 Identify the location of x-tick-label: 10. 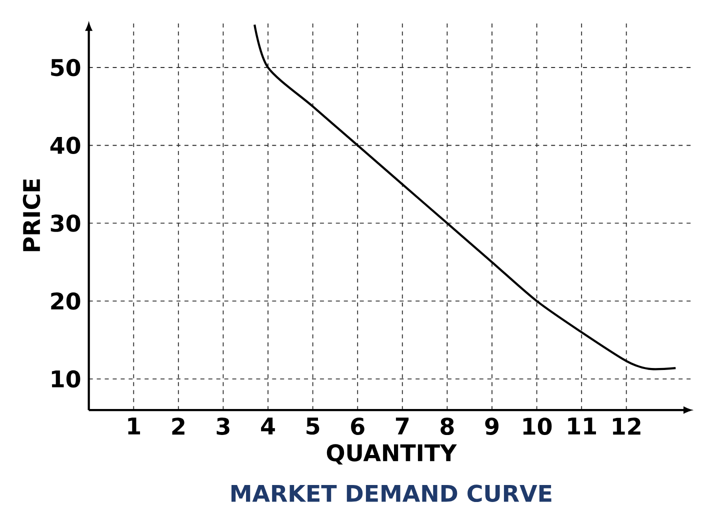
(537, 427).